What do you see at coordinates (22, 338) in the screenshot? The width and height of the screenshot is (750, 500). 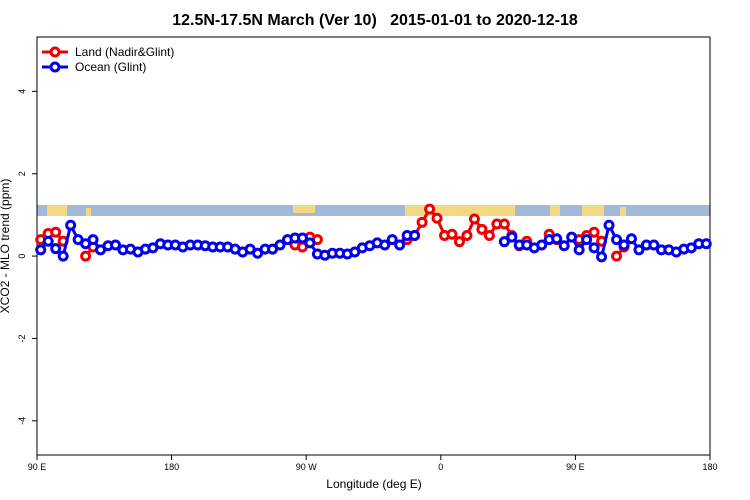 I see `y-tick-label: -2` at bounding box center [22, 338].